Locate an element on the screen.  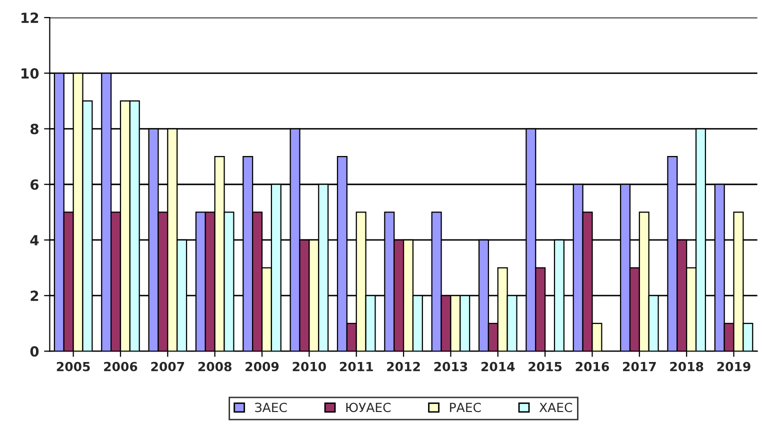
y-tick-label: 6 is located at coordinates (34, 184).